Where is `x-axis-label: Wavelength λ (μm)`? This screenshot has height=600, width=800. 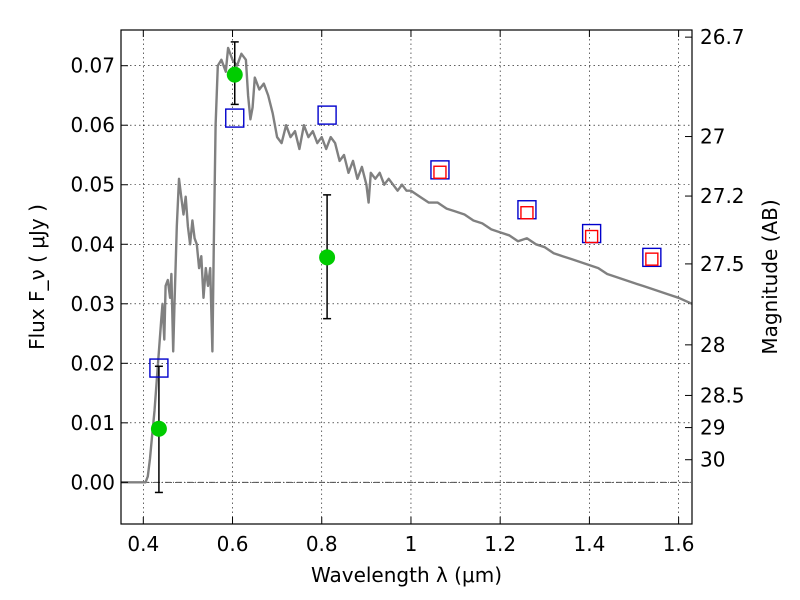 x-axis-label: Wavelength λ (μm) is located at coordinates (406, 575).